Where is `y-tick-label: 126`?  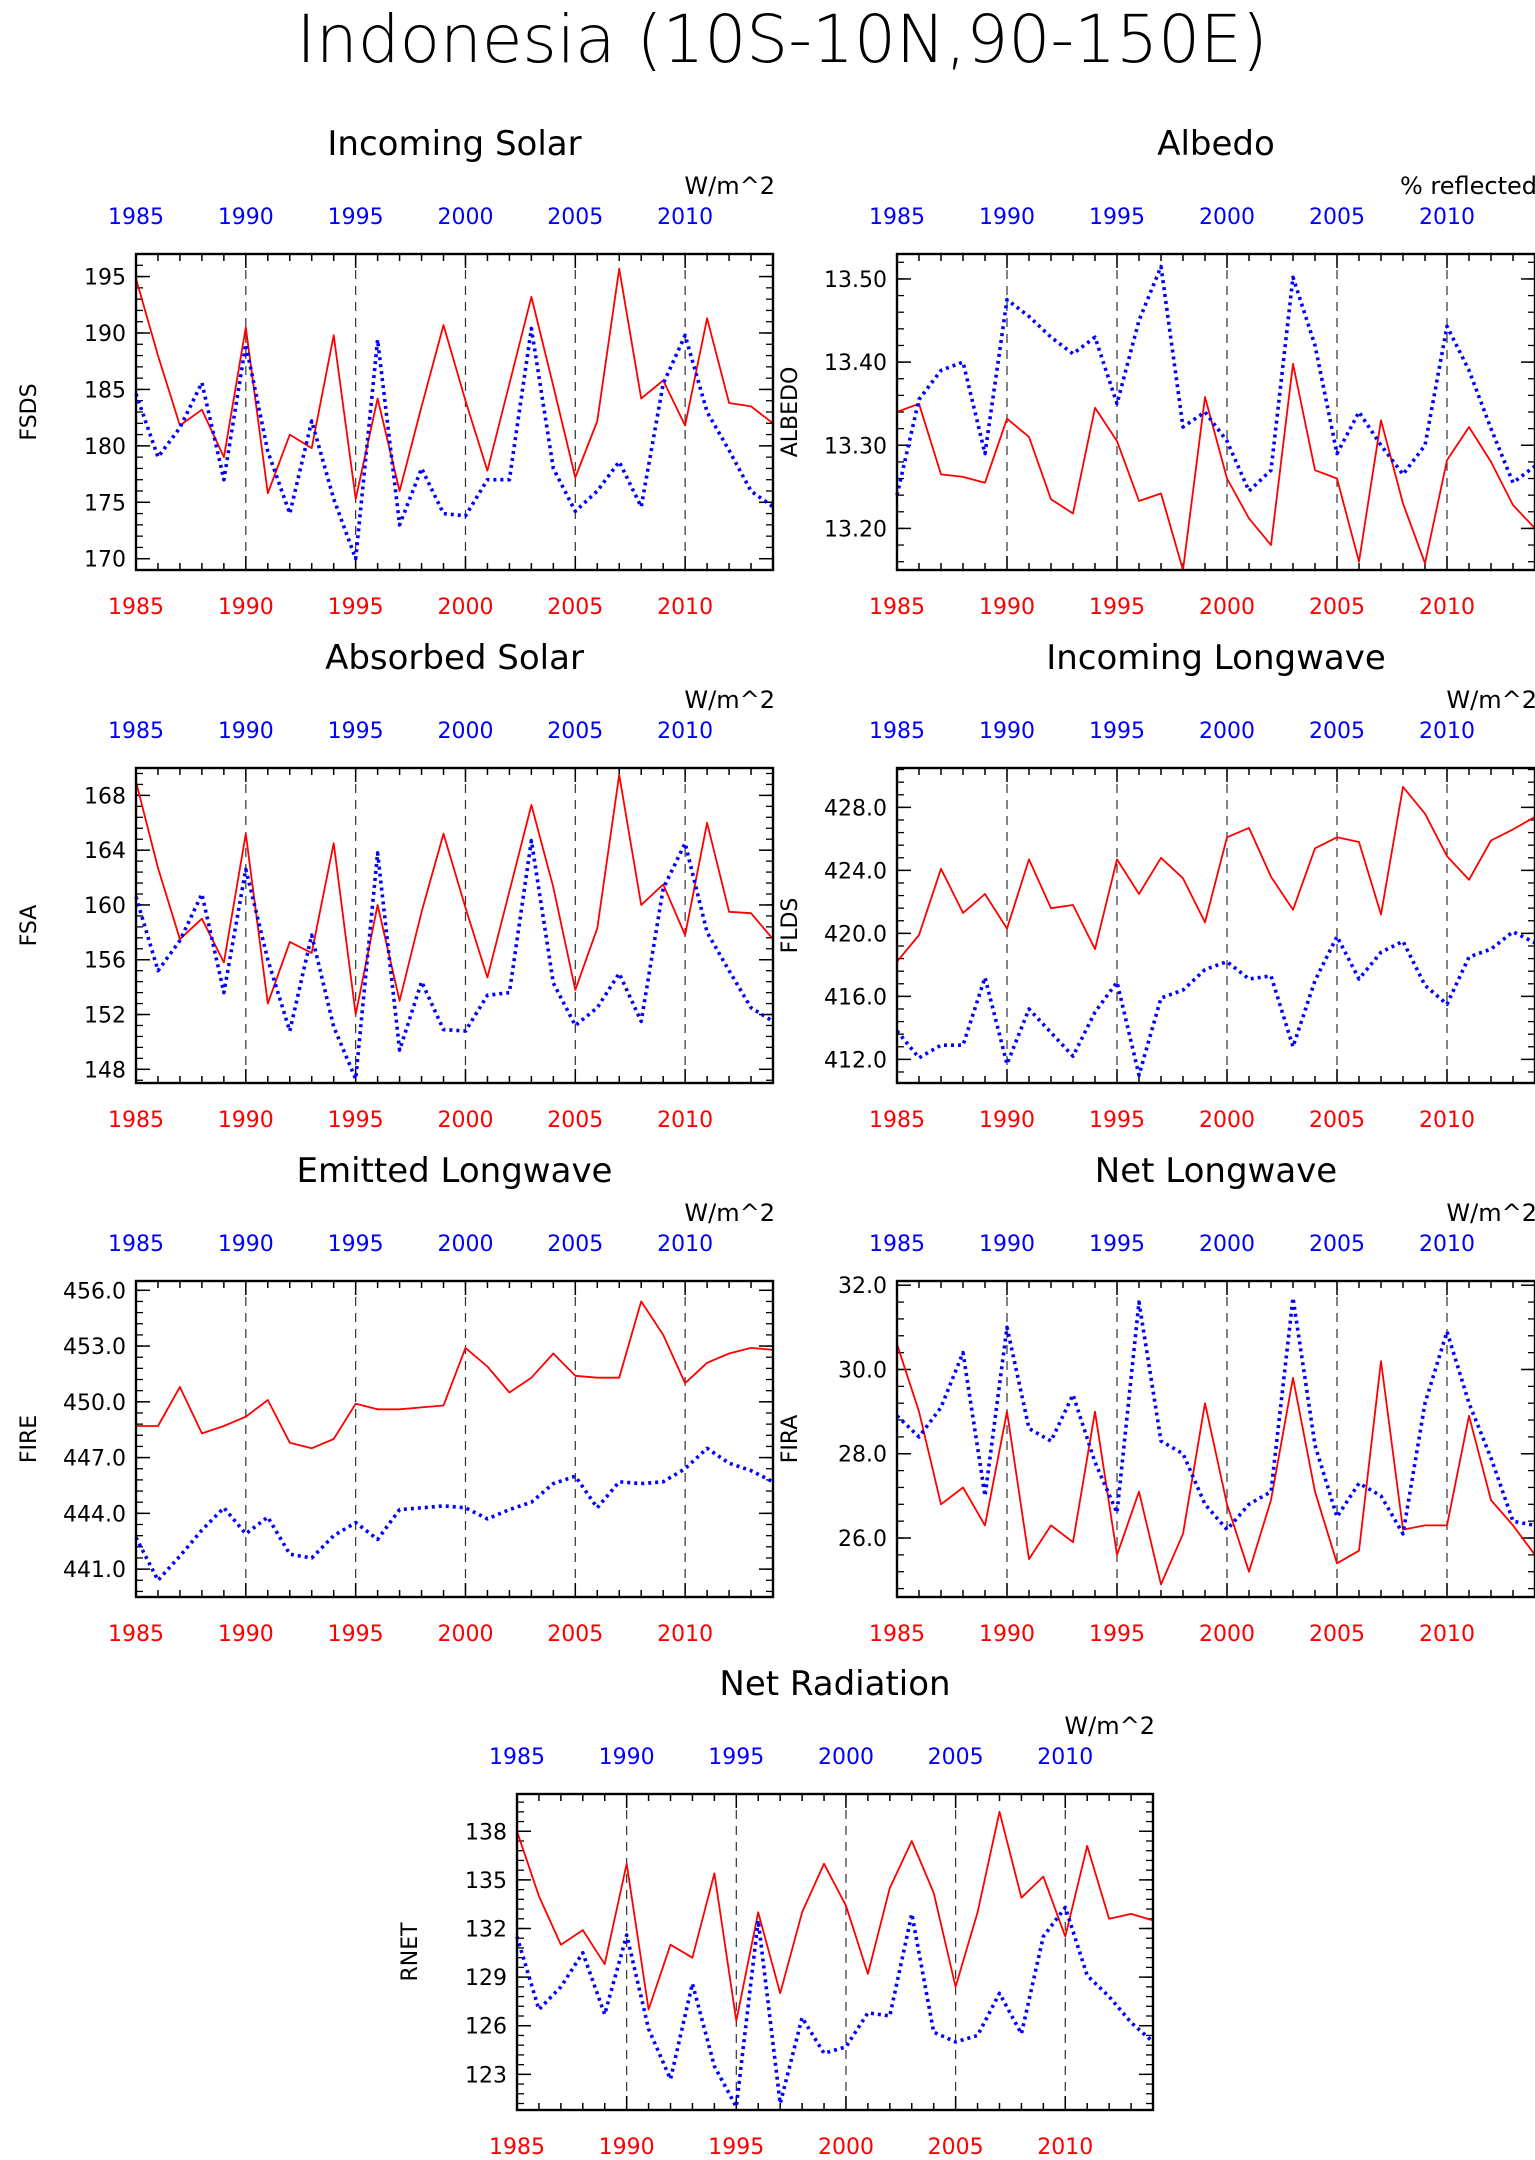
y-tick-label: 126 is located at coordinates (486, 2027).